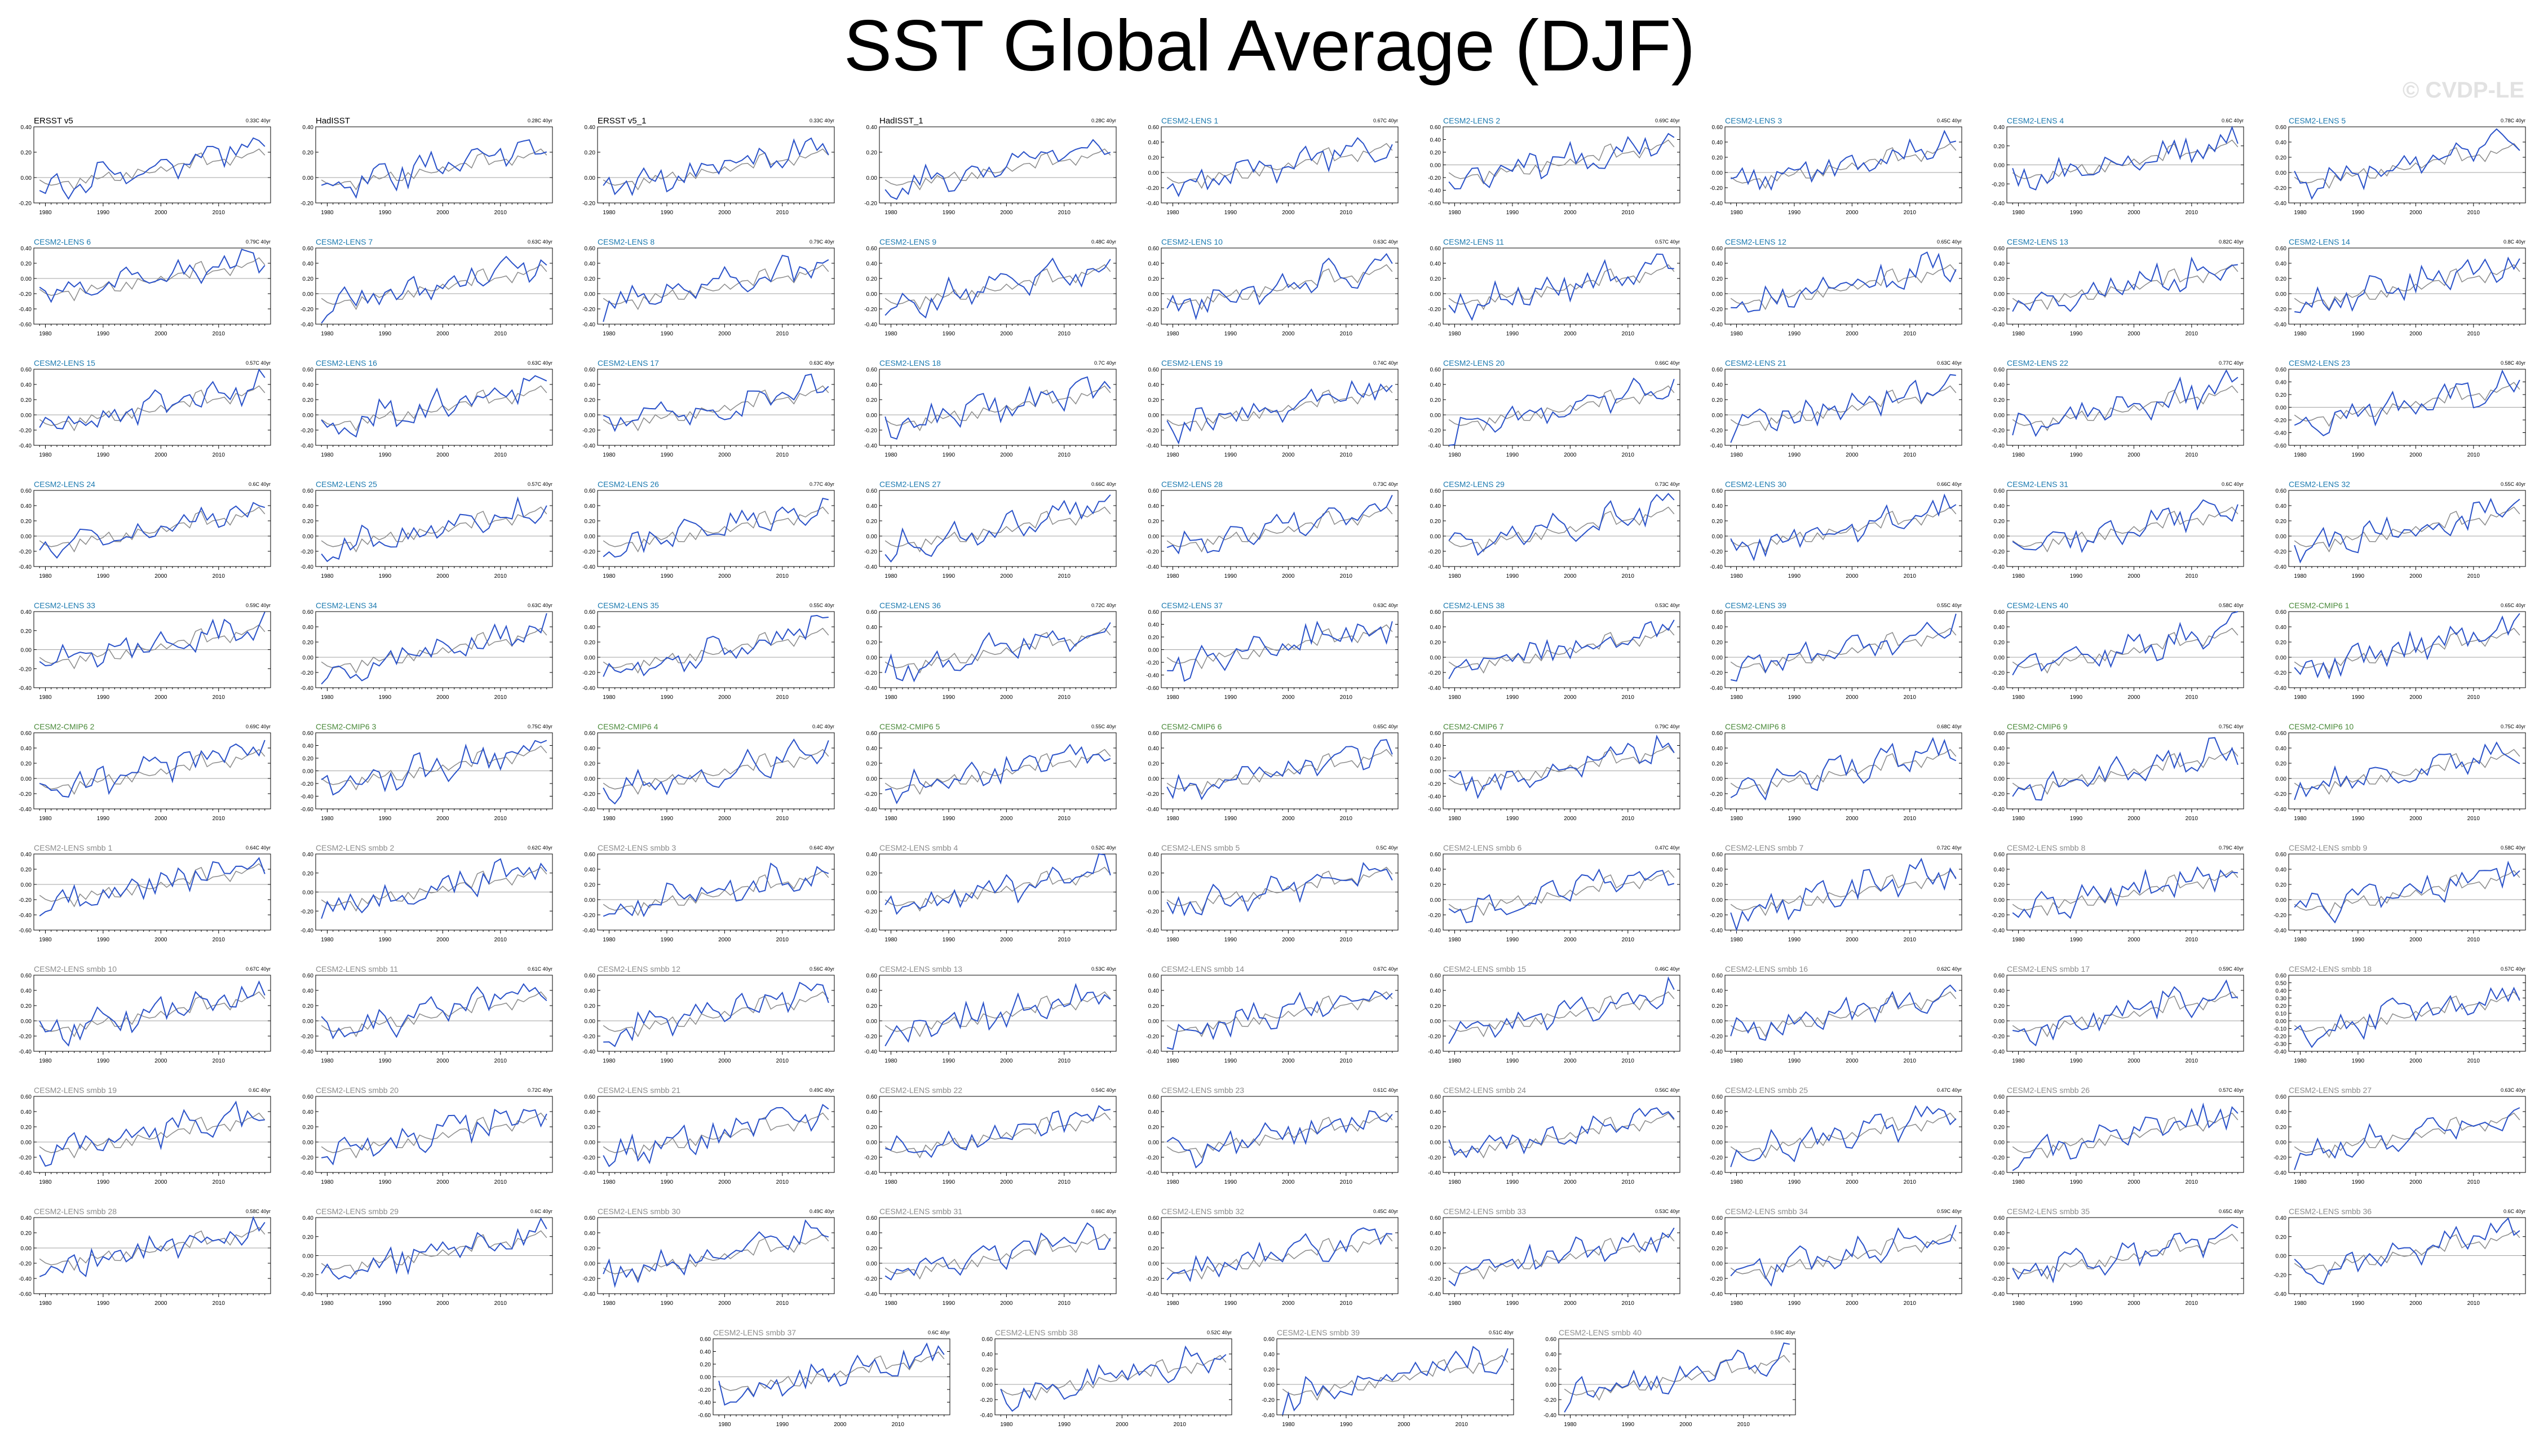 This screenshot has width=2539, height=1456. Describe the element at coordinates (2231, 848) in the screenshot. I see `panel-trend: 0.79C 40yr` at that location.